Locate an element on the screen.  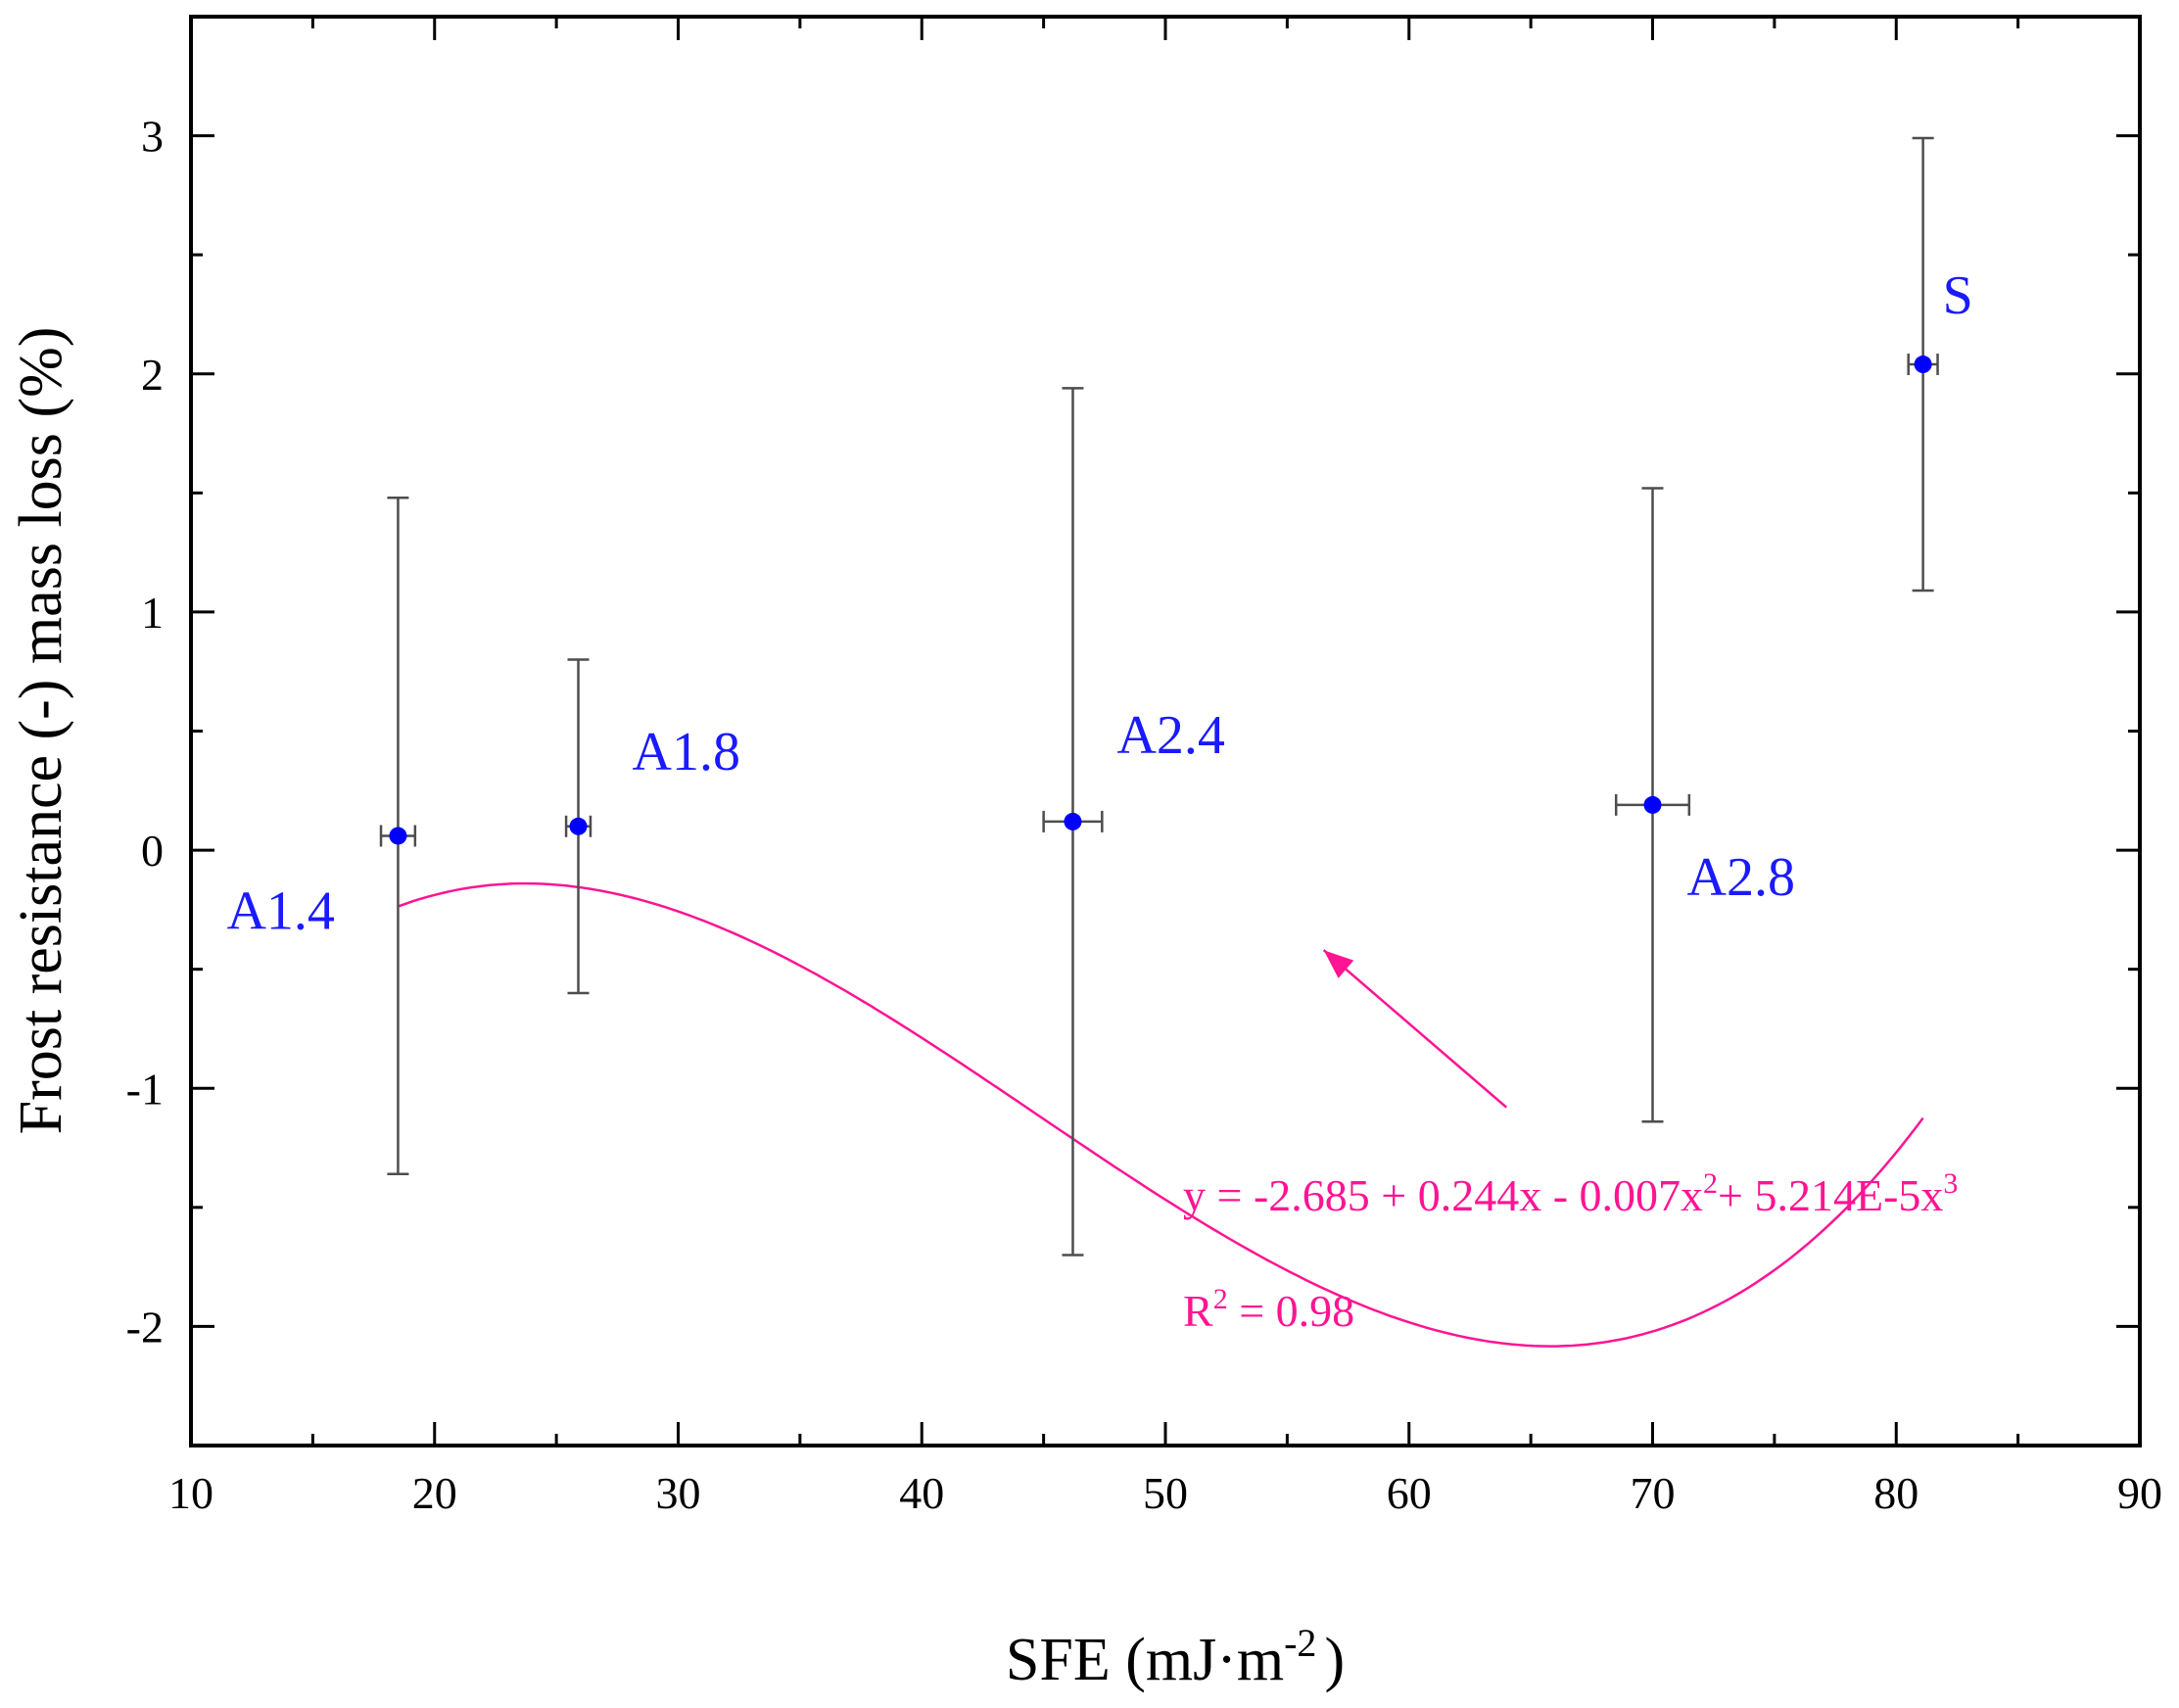
y-tick-label: -1 is located at coordinates (145, 1089).